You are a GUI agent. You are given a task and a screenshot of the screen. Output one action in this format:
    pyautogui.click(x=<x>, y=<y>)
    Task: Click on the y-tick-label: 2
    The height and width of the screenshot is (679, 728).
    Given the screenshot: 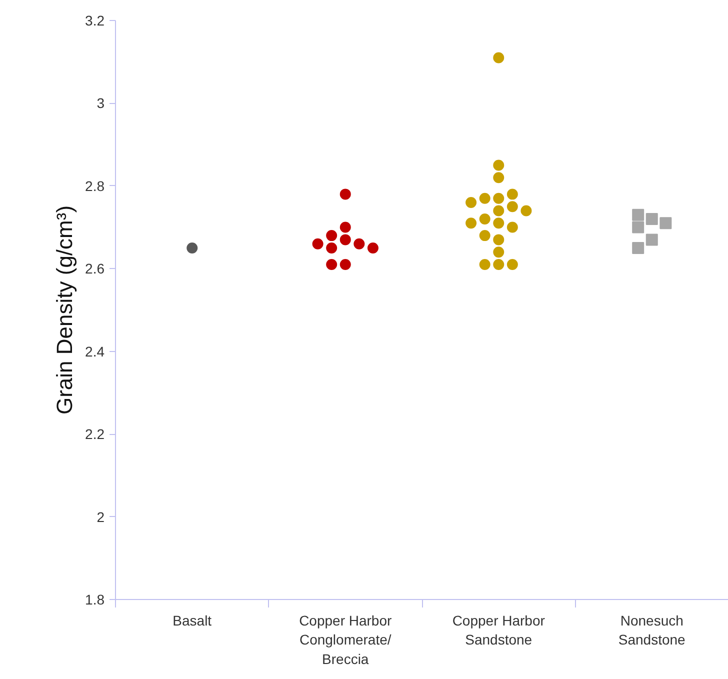 What is the action you would take?
    pyautogui.click(x=100, y=516)
    